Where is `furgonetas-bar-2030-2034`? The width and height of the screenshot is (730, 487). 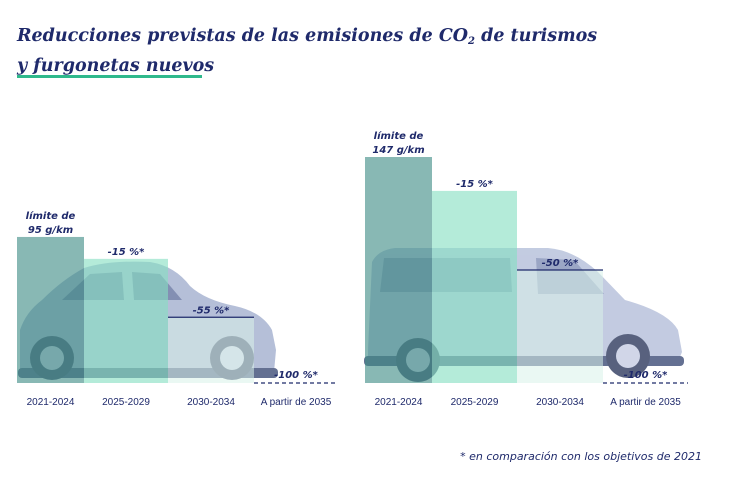
furgonetas-bar-2030-2034 is located at coordinates (560, 326).